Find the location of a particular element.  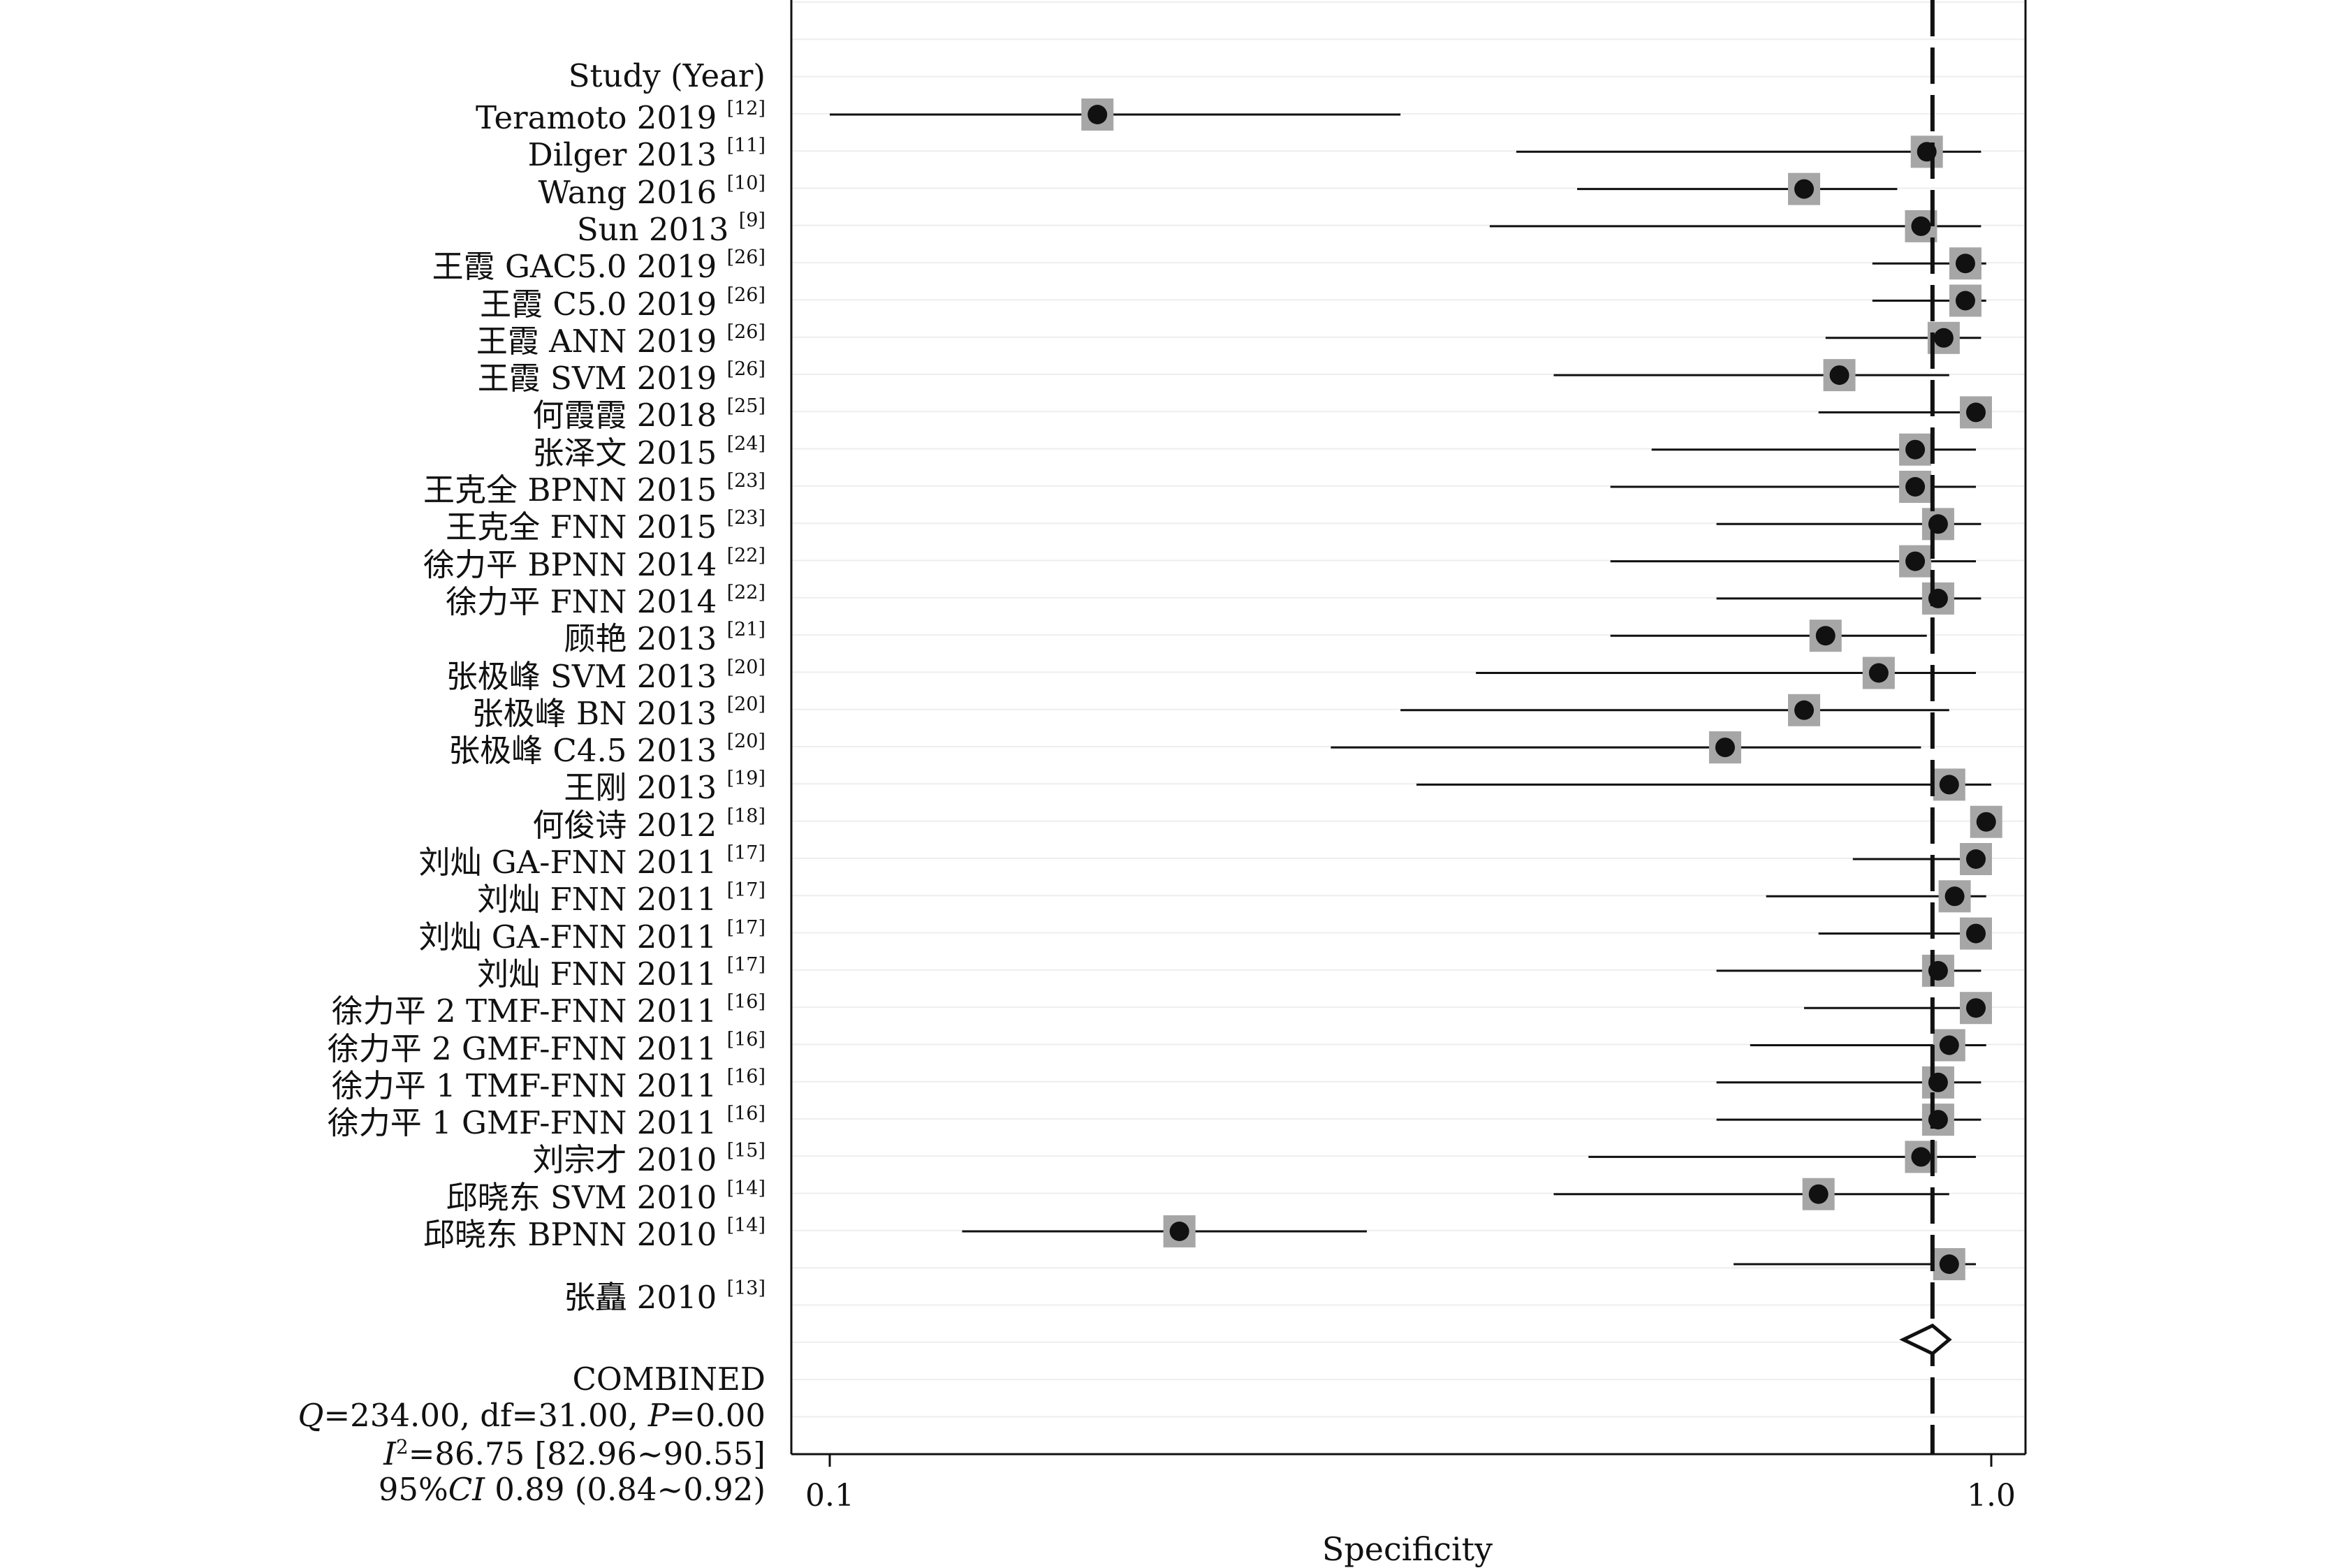

combined-label: COMBINED is located at coordinates (669, 1380).